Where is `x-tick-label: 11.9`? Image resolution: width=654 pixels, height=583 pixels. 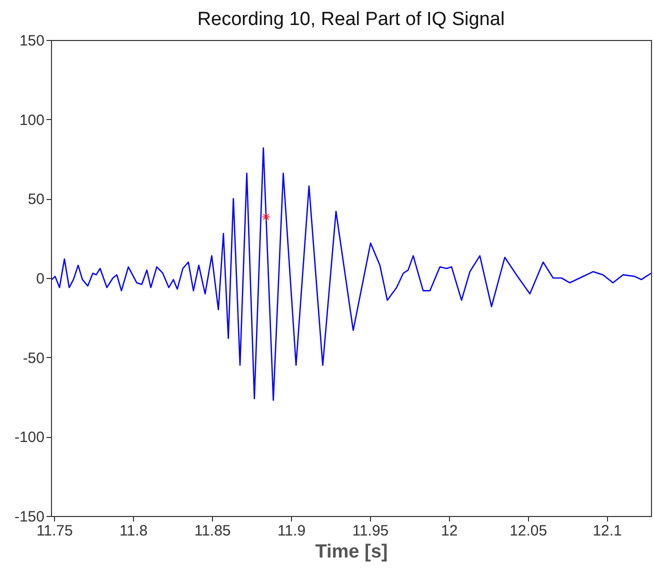 x-tick-label: 11.9 is located at coordinates (291, 531).